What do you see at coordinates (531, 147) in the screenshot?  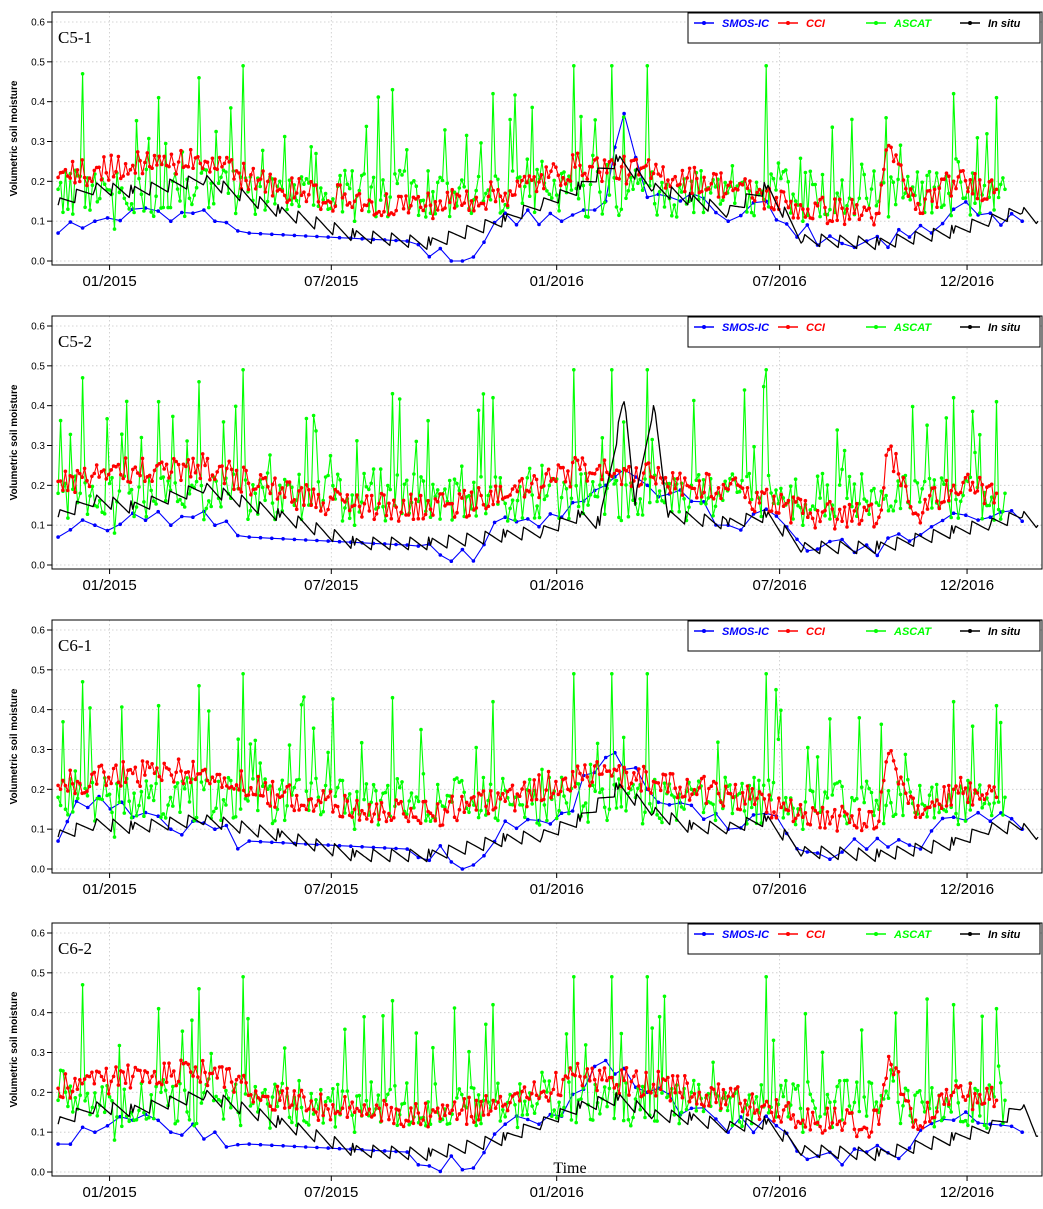 I see `series-points-ascat` at bounding box center [531, 147].